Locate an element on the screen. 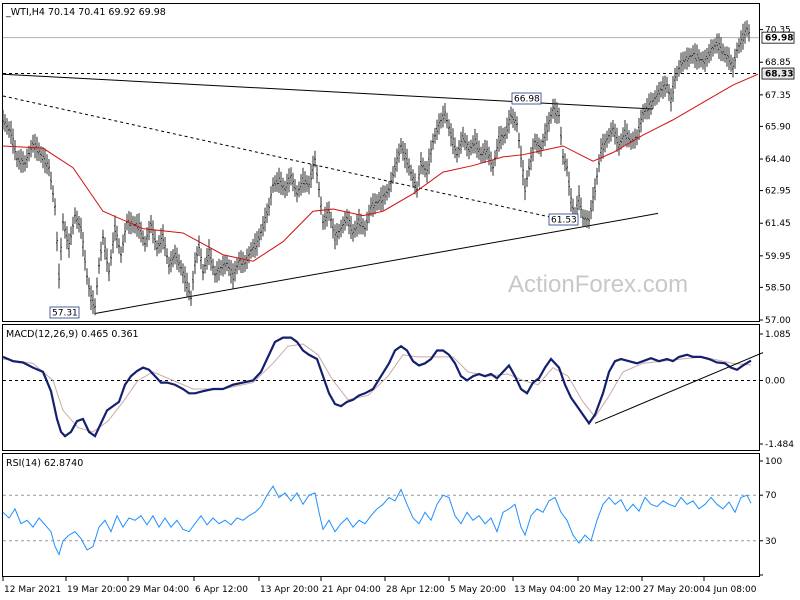 This screenshot has width=800, height=600. price-label-badge-text: 61.53 is located at coordinates (564, 221).